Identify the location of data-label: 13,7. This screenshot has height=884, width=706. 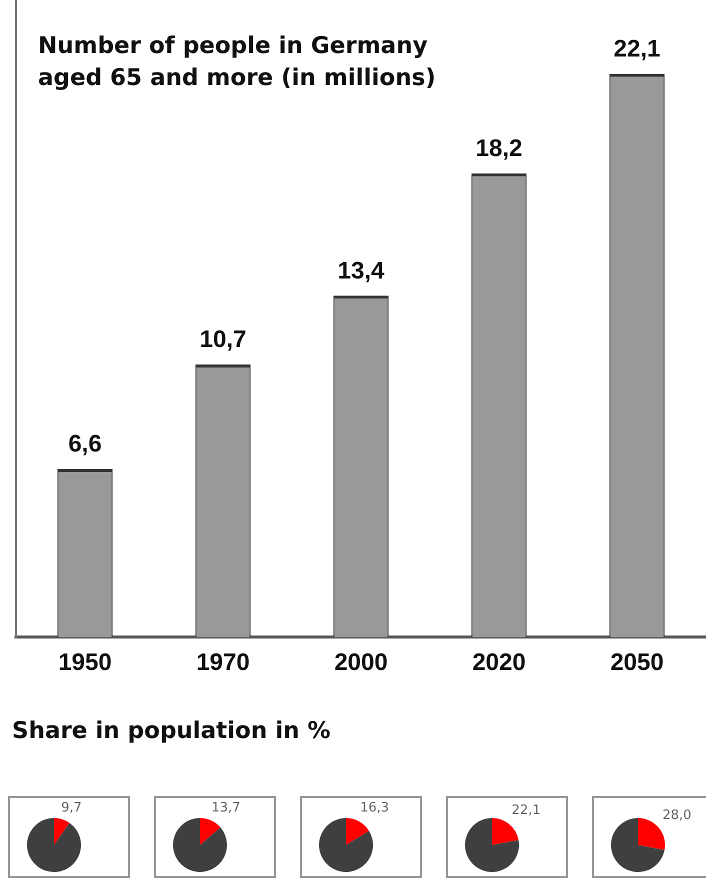
(225, 808).